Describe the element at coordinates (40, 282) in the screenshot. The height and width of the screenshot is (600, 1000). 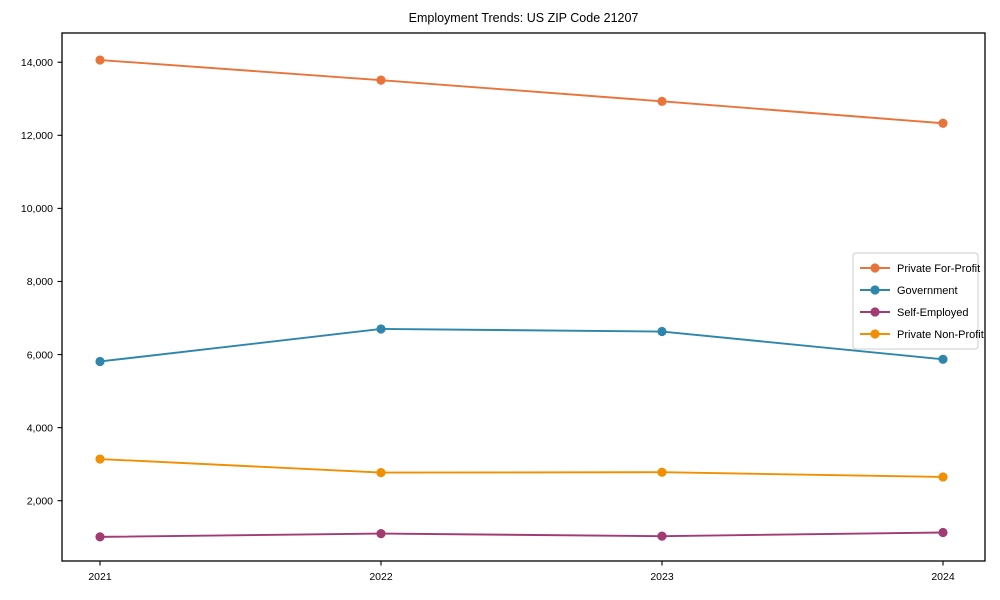
I see `y-axis-tick-label: 8,000` at that location.